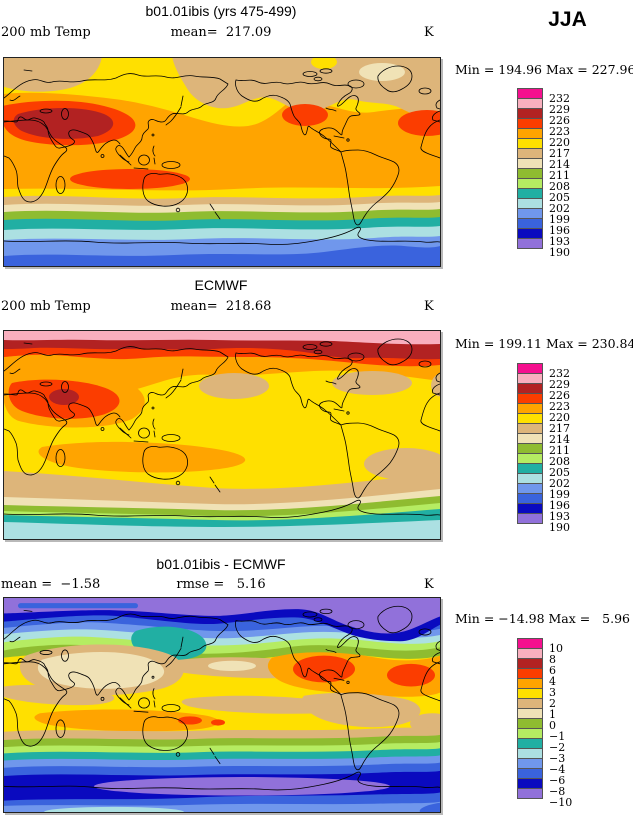 The image size is (633, 818). Describe the element at coordinates (544, 343) in the screenshot. I see `panel2-minmax: Min = 199.11 Max = 230.84` at that location.